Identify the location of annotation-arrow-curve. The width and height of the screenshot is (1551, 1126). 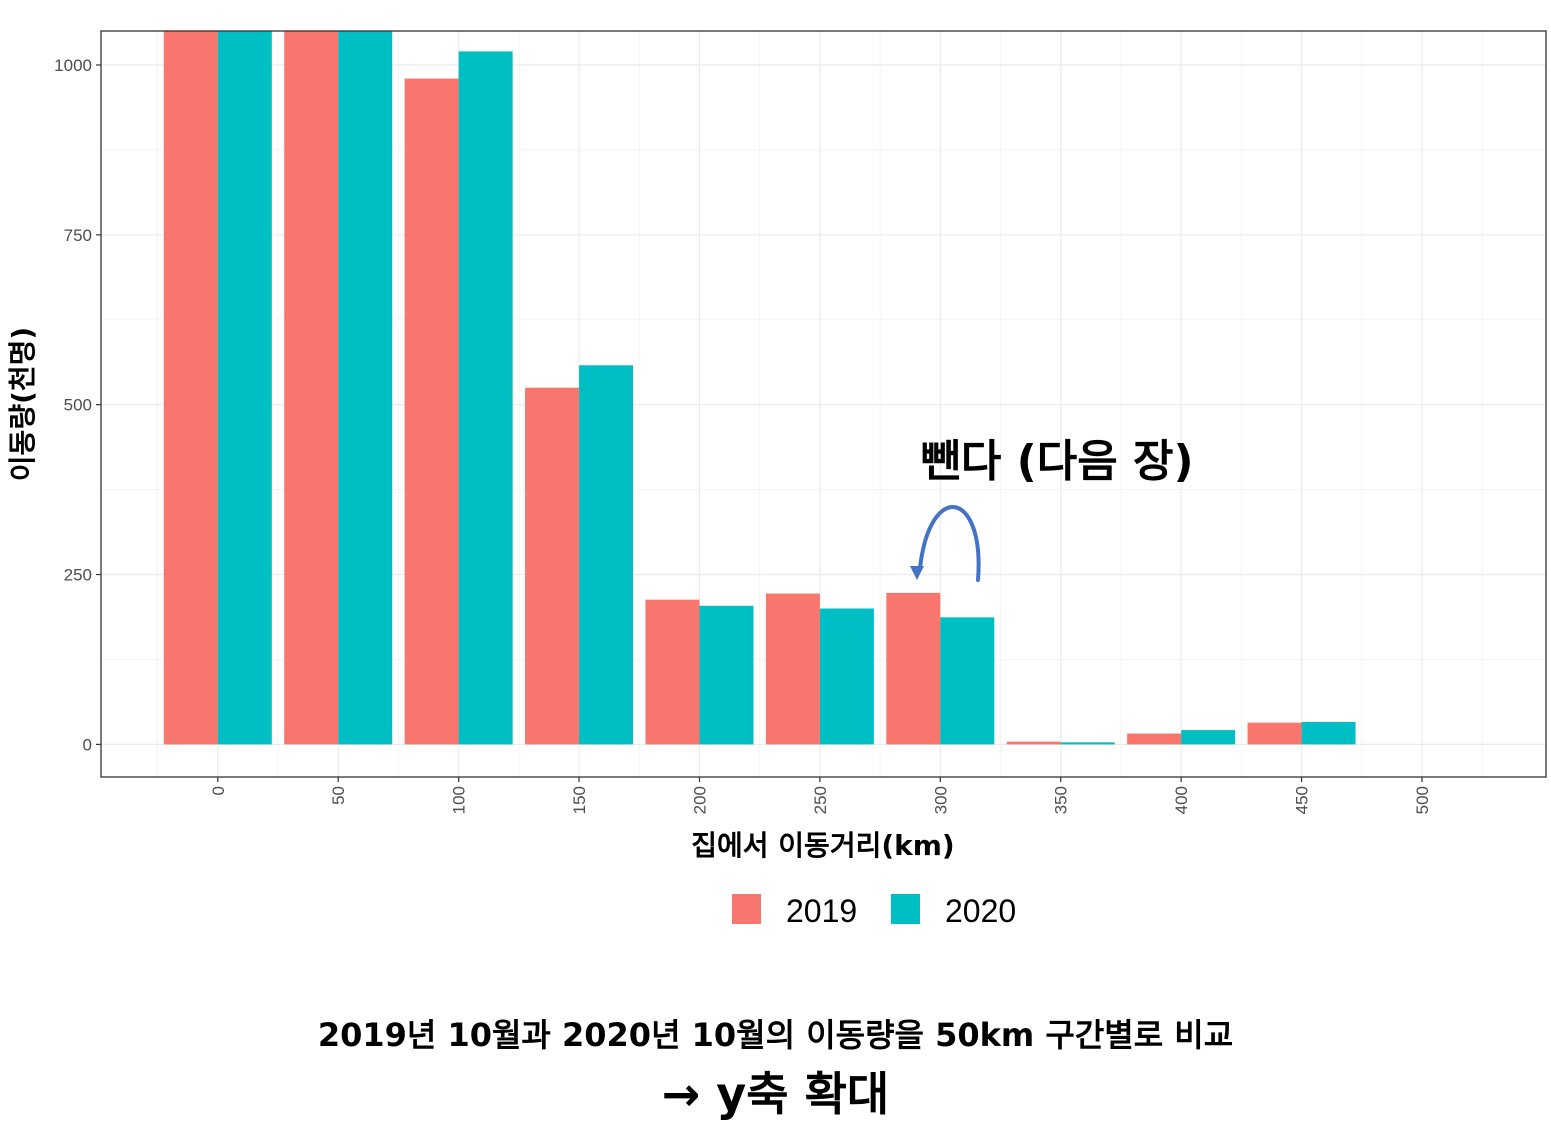
(949, 543).